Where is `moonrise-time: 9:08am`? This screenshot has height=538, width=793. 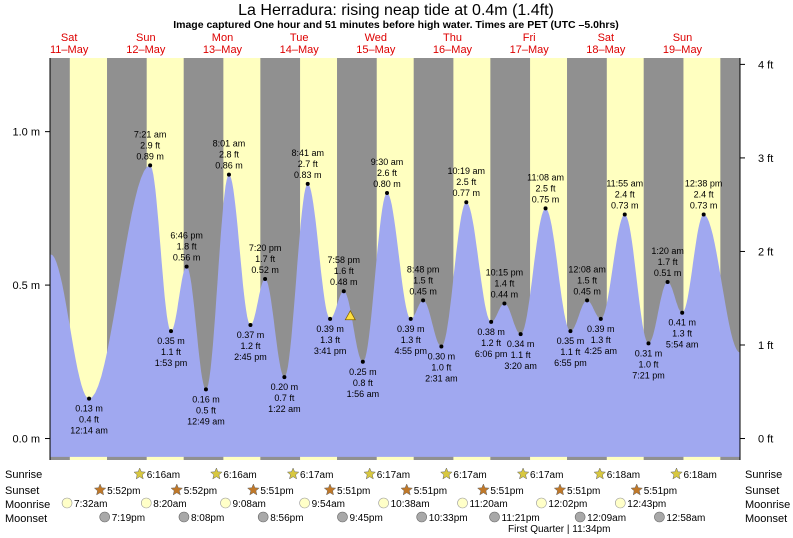 moonrise-time: 9:08am is located at coordinates (248, 504).